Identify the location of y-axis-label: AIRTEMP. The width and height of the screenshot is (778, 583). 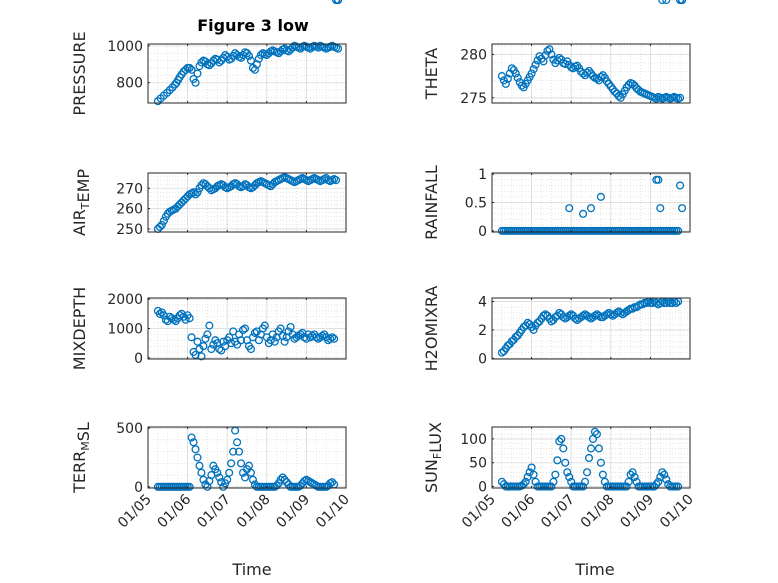
(81, 202).